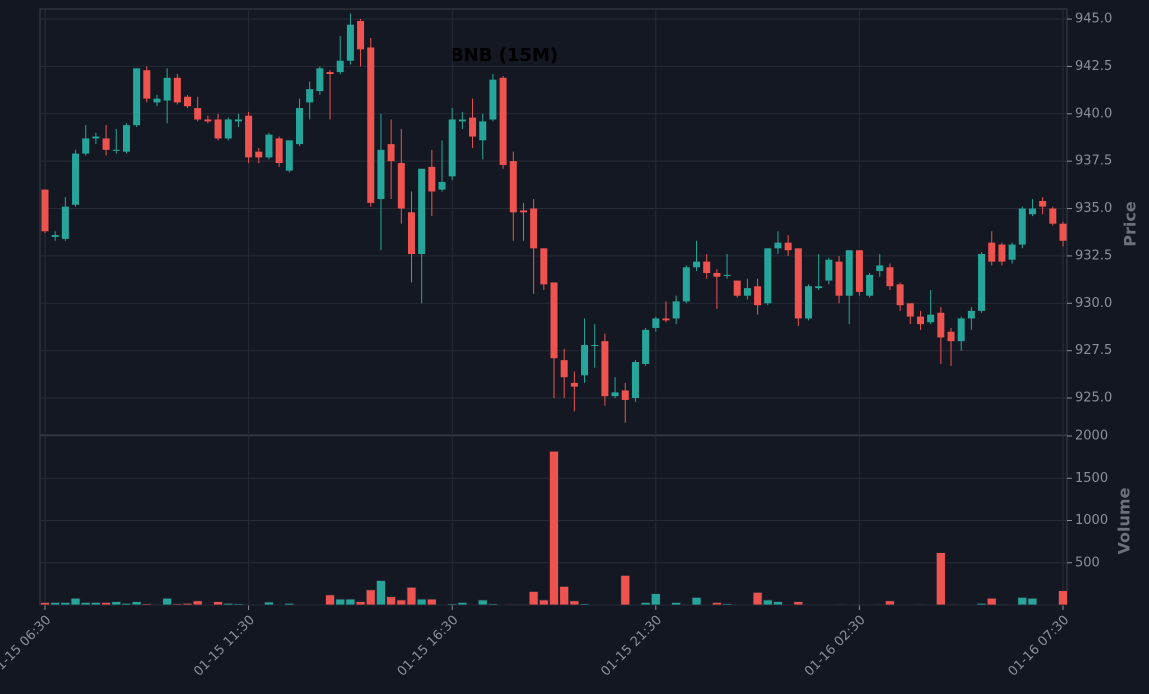 This screenshot has width=1149, height=694. What do you see at coordinates (1124, 520) in the screenshot?
I see `y-axis-label: Volume` at bounding box center [1124, 520].